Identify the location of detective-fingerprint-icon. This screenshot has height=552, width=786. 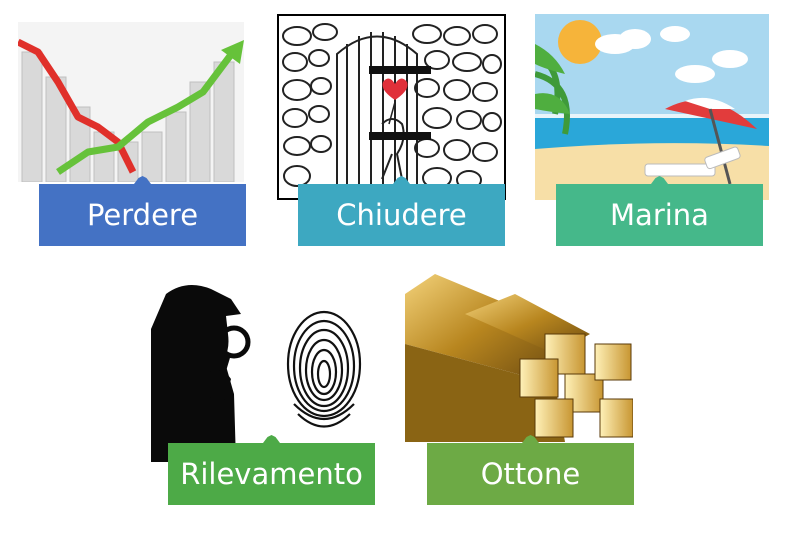
(261, 368).